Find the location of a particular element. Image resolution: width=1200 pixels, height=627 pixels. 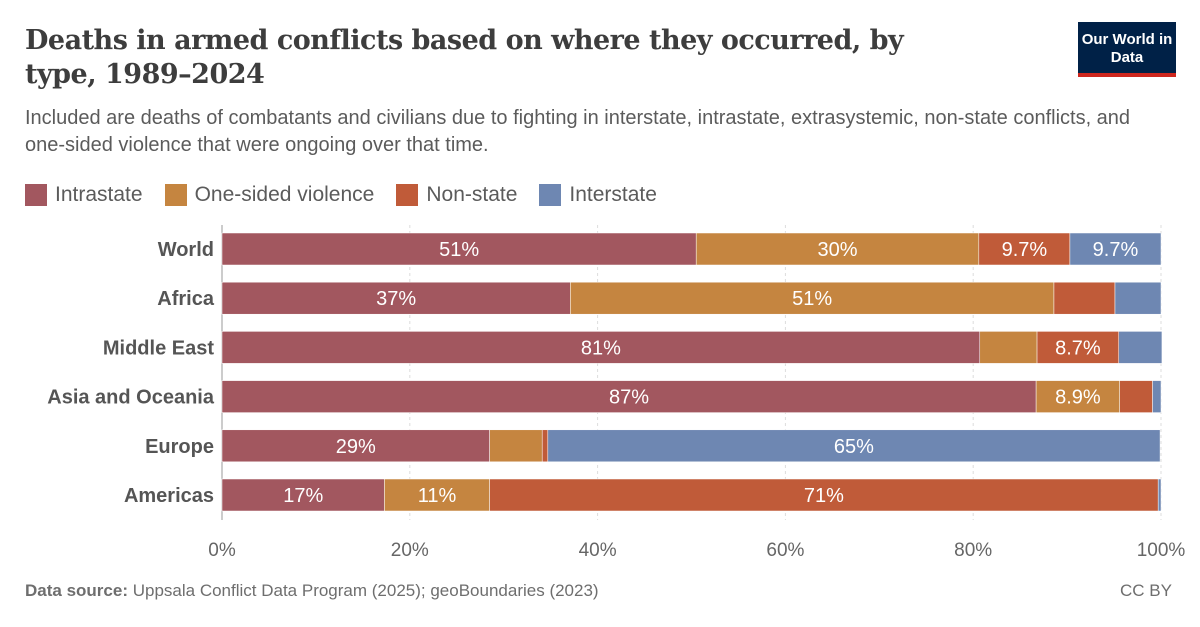

category-label: Africa is located at coordinates (186, 299).